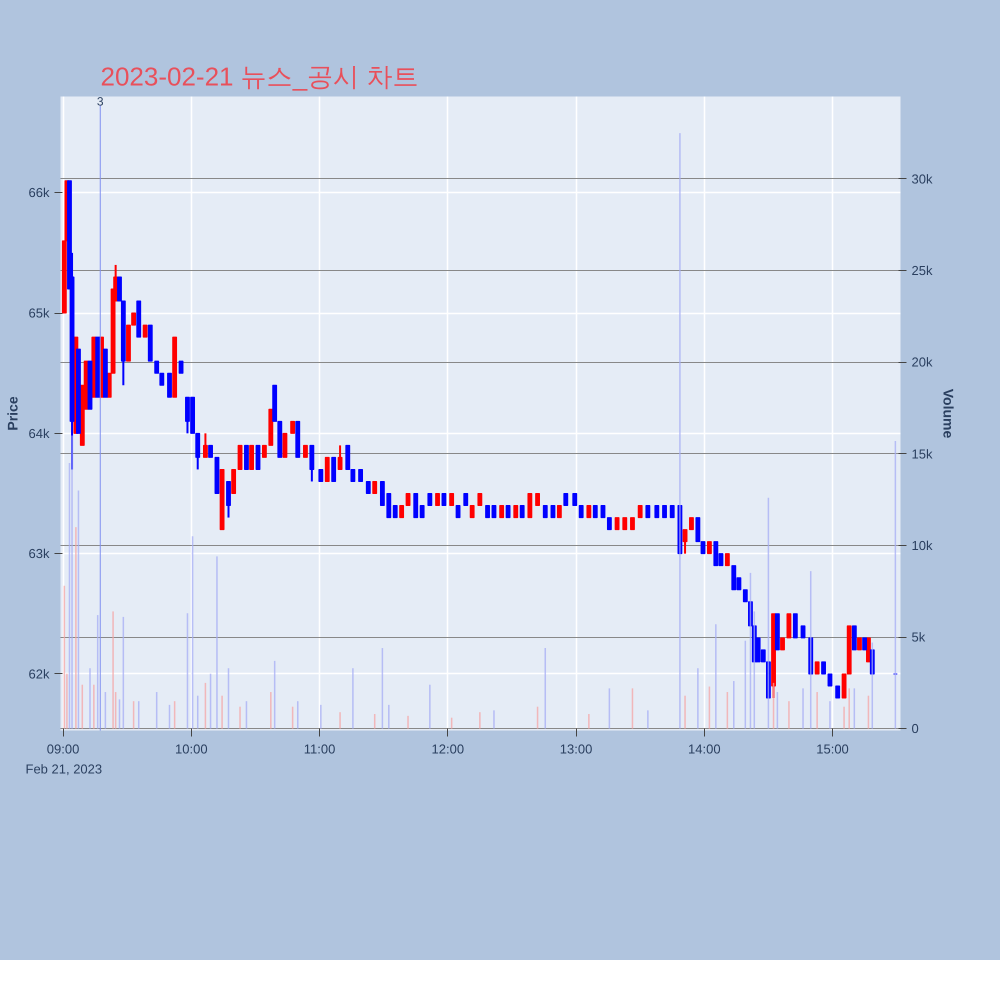 The width and height of the screenshot is (1000, 1000). What do you see at coordinates (39, 554) in the screenshot?
I see `y-tick-label: 63k` at bounding box center [39, 554].